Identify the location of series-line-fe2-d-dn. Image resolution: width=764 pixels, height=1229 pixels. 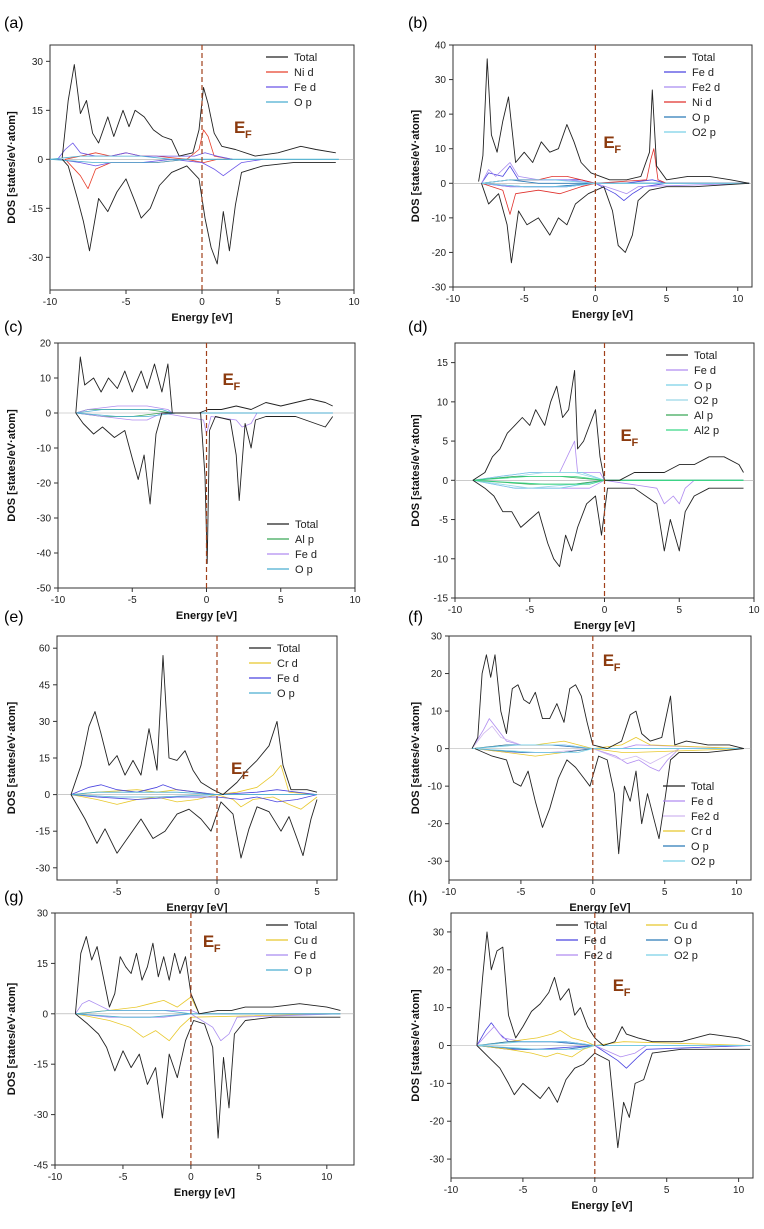
(615, 188).